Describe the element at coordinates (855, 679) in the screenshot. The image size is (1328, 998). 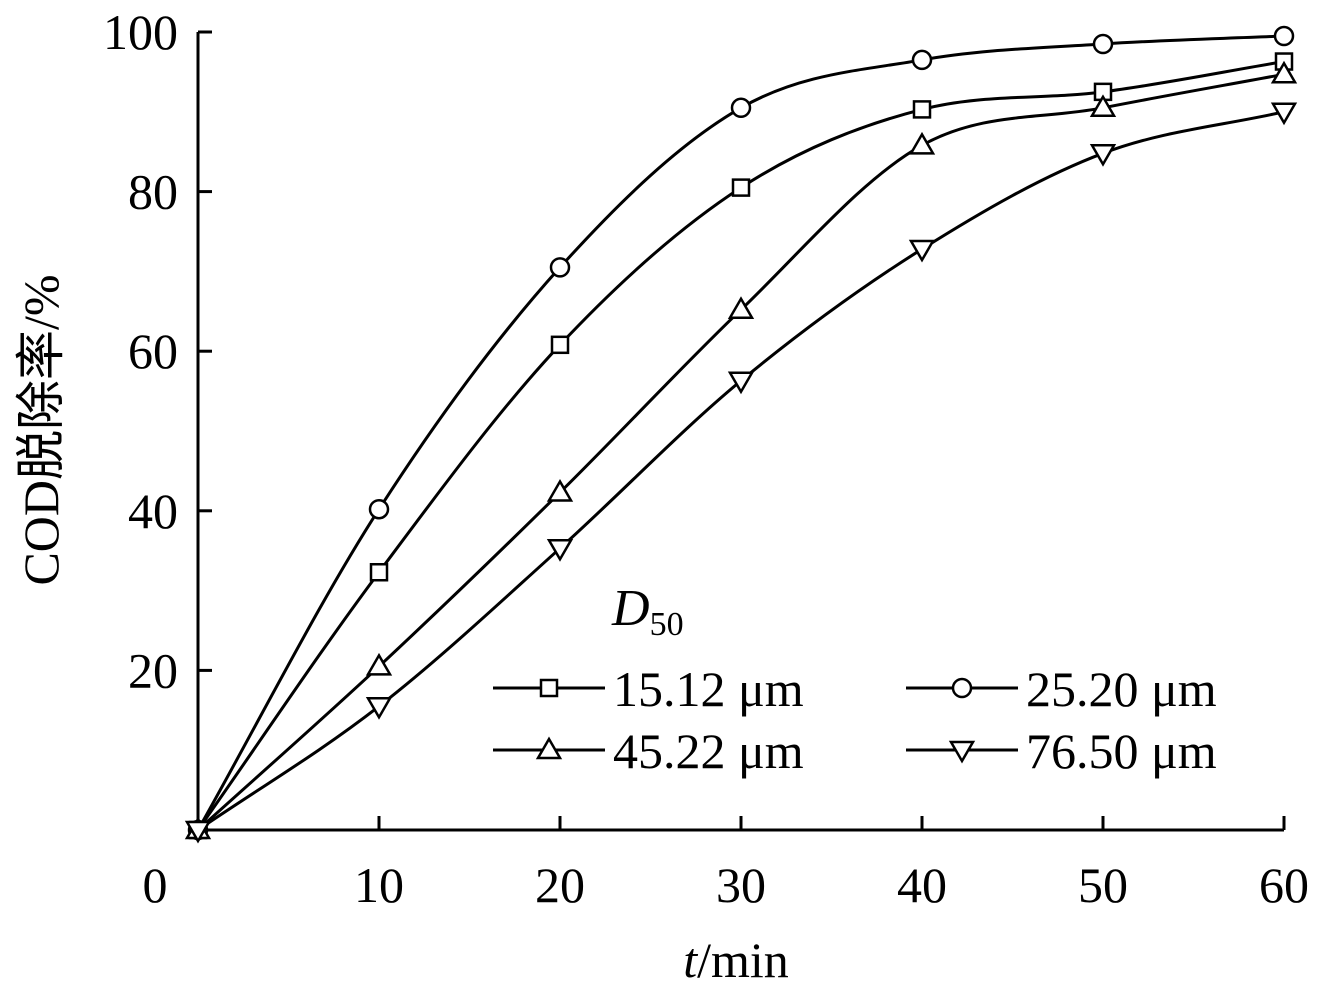
I see `legend: D50 15.12 μm 25.20 μm 45.22 μm 76.50 μm` at that location.